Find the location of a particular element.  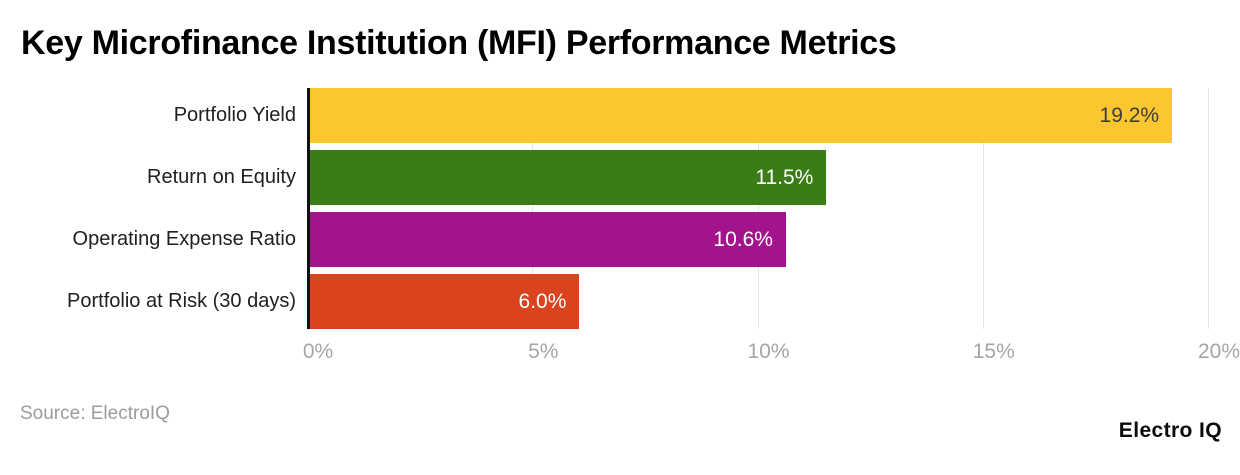

x-axis-tick-label: 20% is located at coordinates (1218, 351).